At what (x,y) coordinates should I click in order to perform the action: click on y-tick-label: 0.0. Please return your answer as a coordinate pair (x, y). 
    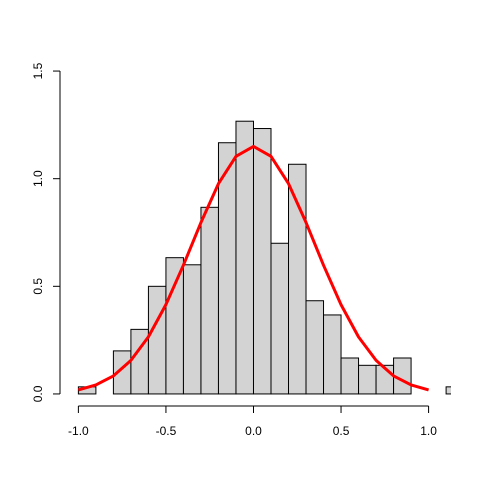
    Looking at the image, I should click on (38, 393).